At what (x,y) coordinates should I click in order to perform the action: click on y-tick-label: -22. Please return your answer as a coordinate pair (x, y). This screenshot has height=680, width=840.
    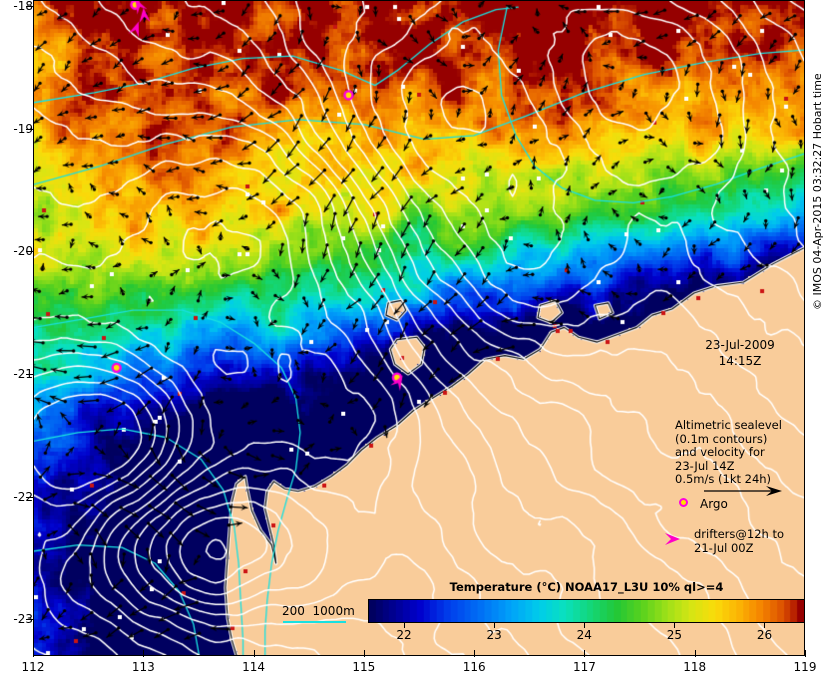
    Looking at the image, I should click on (23, 496).